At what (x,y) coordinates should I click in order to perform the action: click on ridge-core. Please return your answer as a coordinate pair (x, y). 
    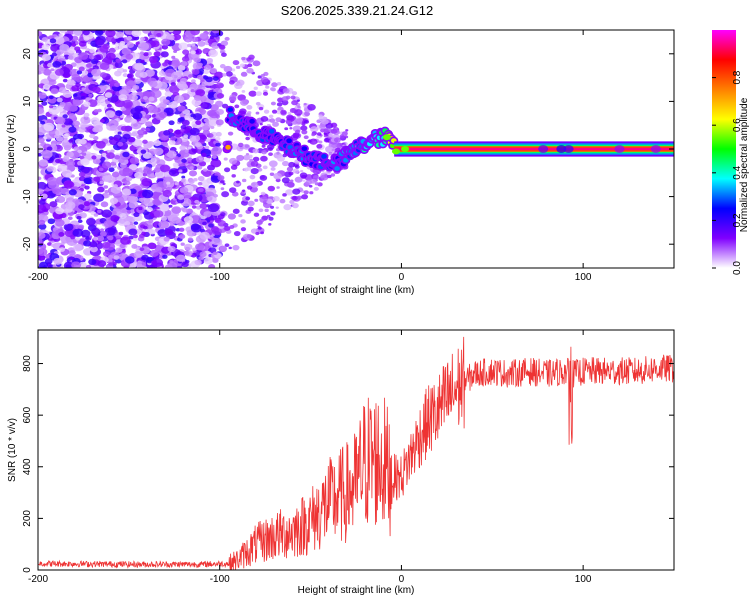
    Looking at the image, I should click on (271, 131).